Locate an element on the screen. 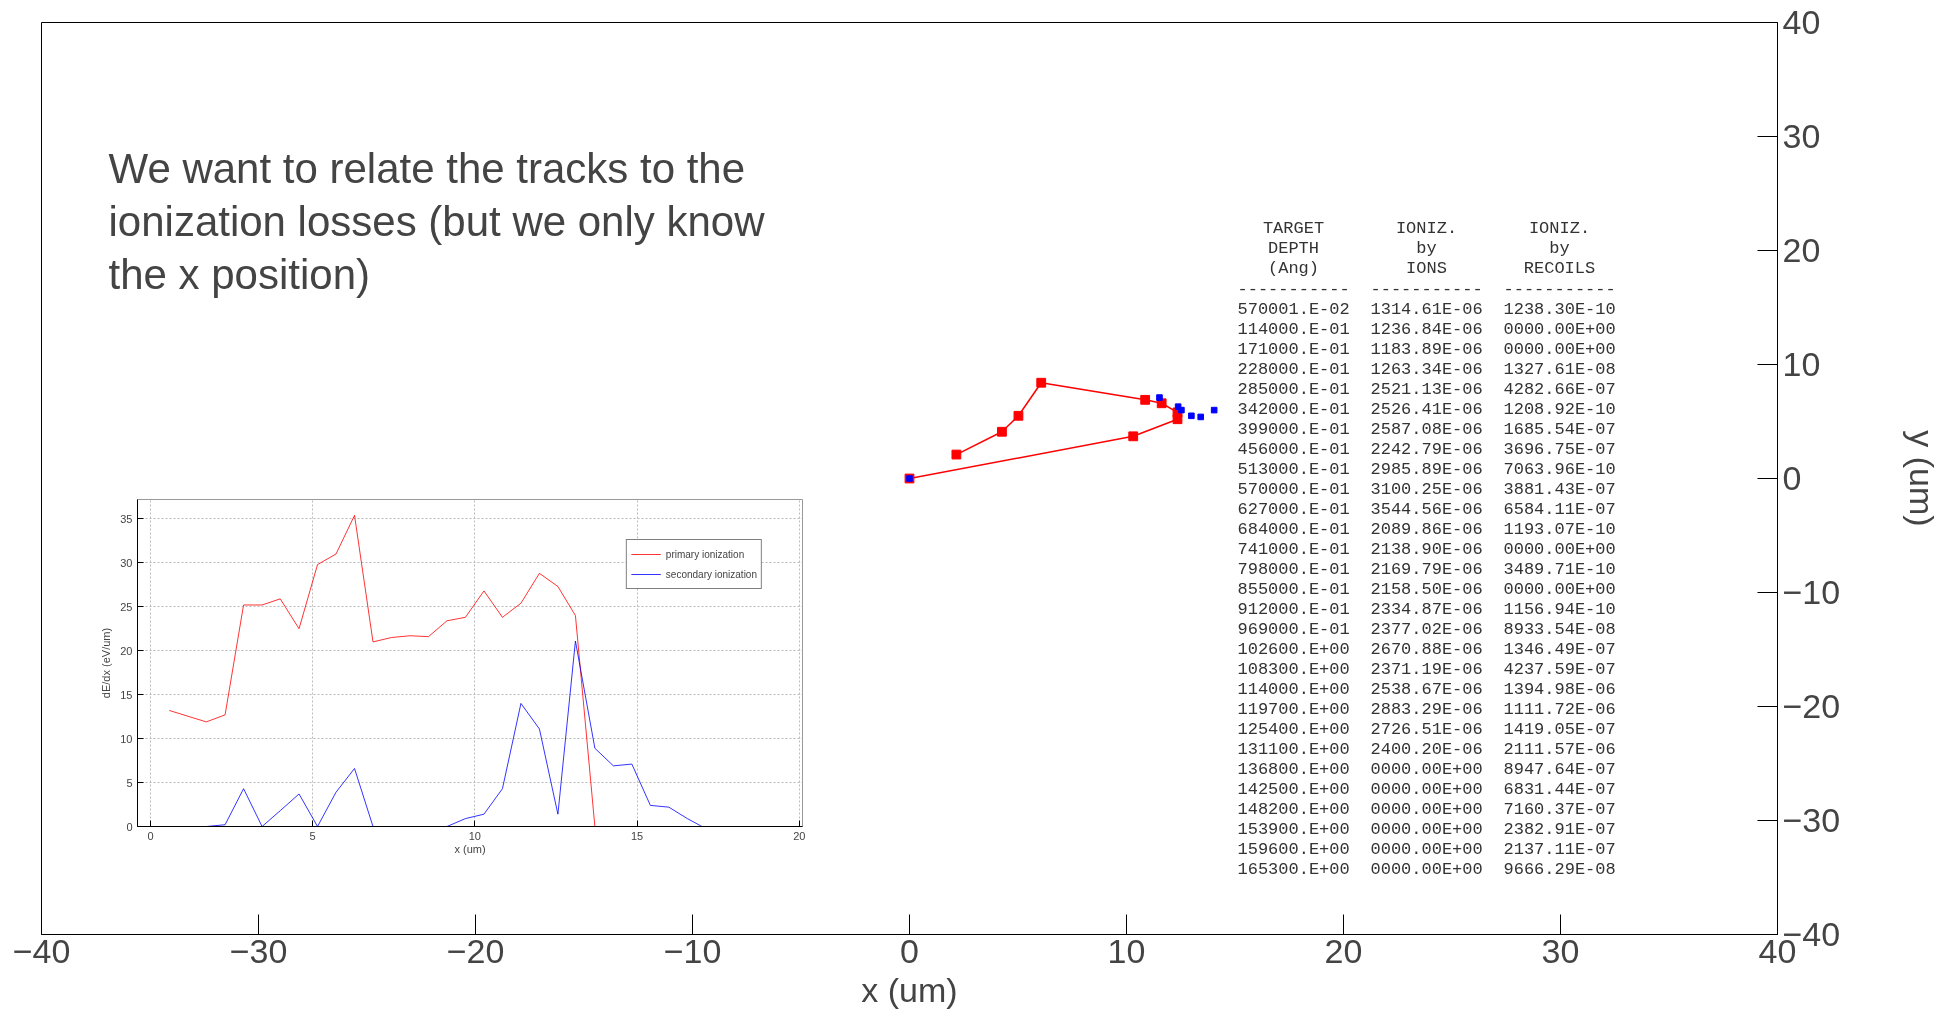  text: 627000.E-01 3544.56E-06 6584.11E-07 is located at coordinates (1426, 509).